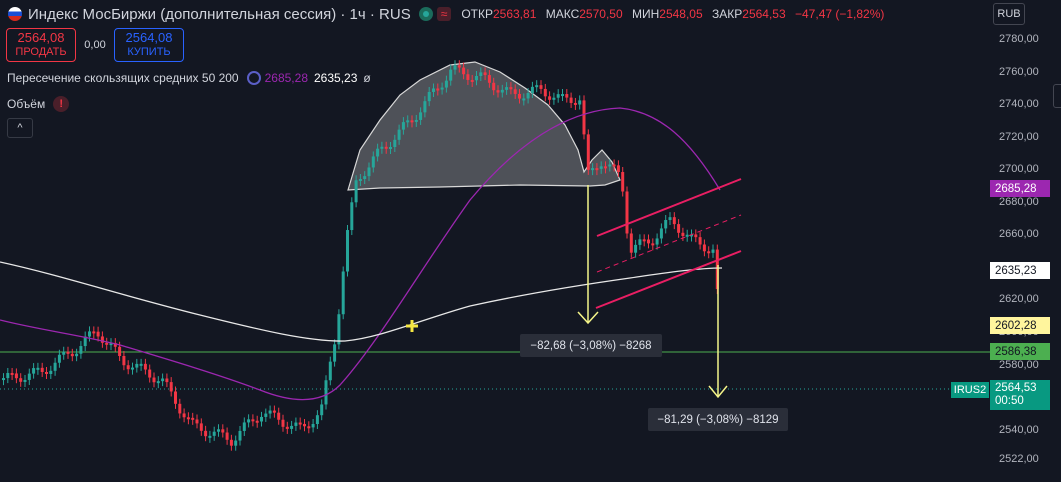 Image resolution: width=1061 pixels, height=482 pixels. What do you see at coordinates (1020, 270) in the screenshot?
I see `ma200-price-tag: 2635,23` at bounding box center [1020, 270].